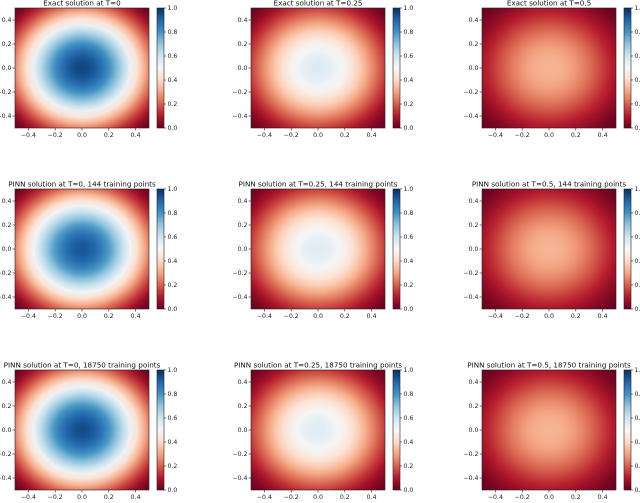  I want to click on panel-title: Exact solution at T=0, so click(82, 4).